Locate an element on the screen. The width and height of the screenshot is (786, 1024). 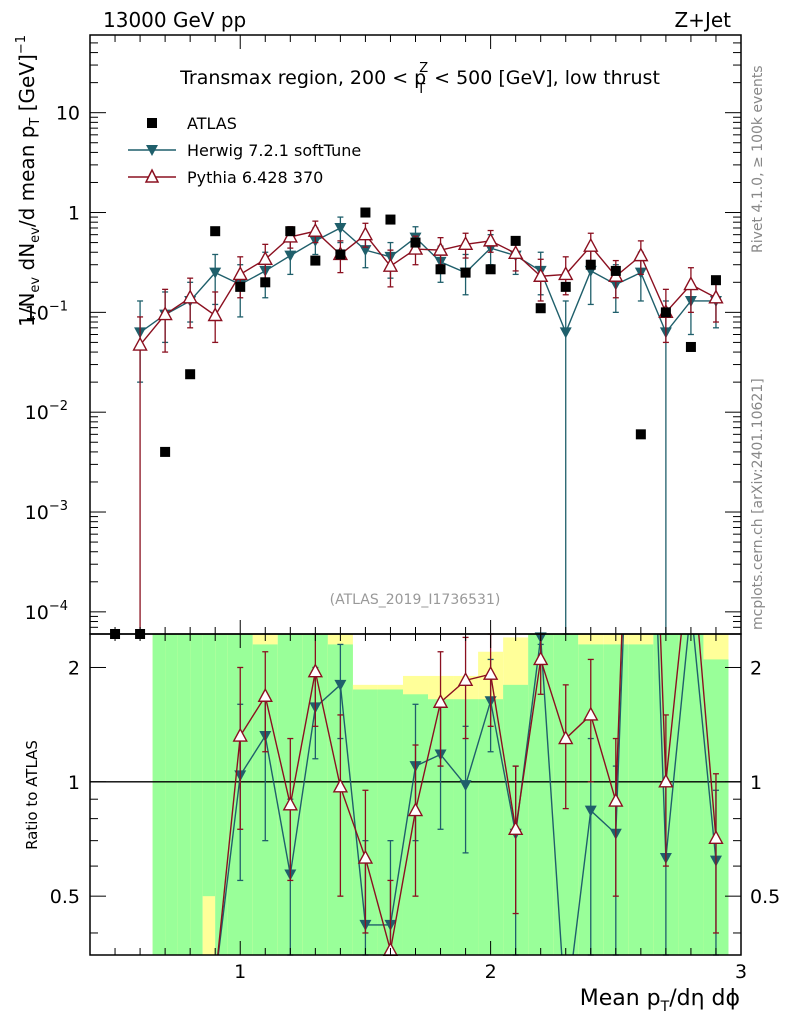
ratio-tick-label-right: 0.5 is located at coordinates (765, 897).